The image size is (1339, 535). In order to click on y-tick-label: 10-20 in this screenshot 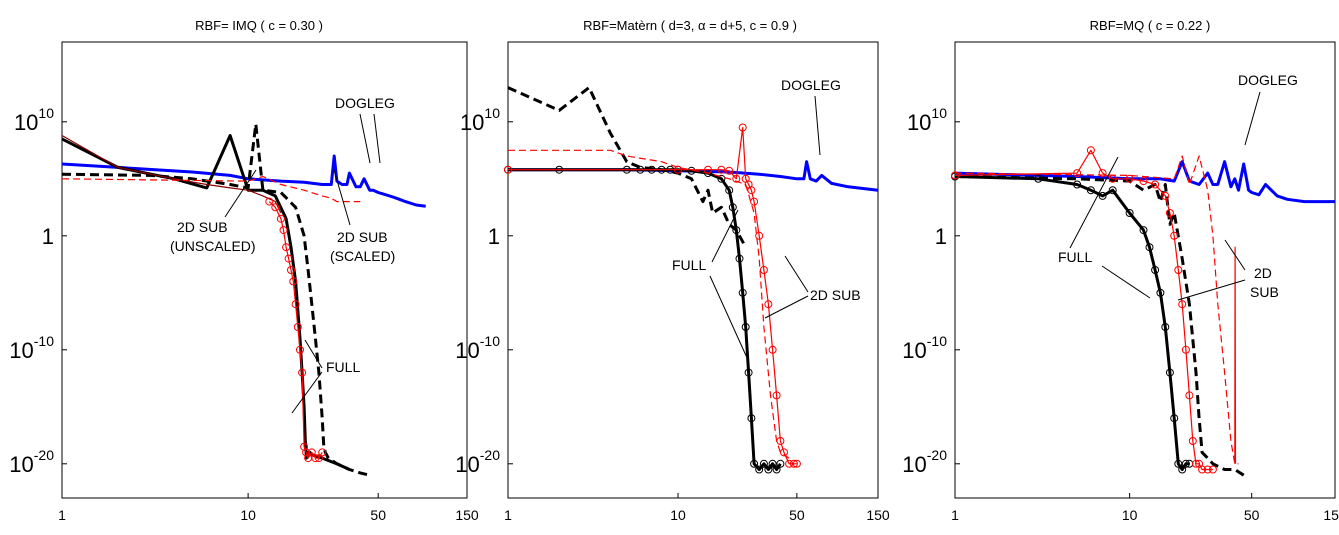, I will do `click(924, 462)`.